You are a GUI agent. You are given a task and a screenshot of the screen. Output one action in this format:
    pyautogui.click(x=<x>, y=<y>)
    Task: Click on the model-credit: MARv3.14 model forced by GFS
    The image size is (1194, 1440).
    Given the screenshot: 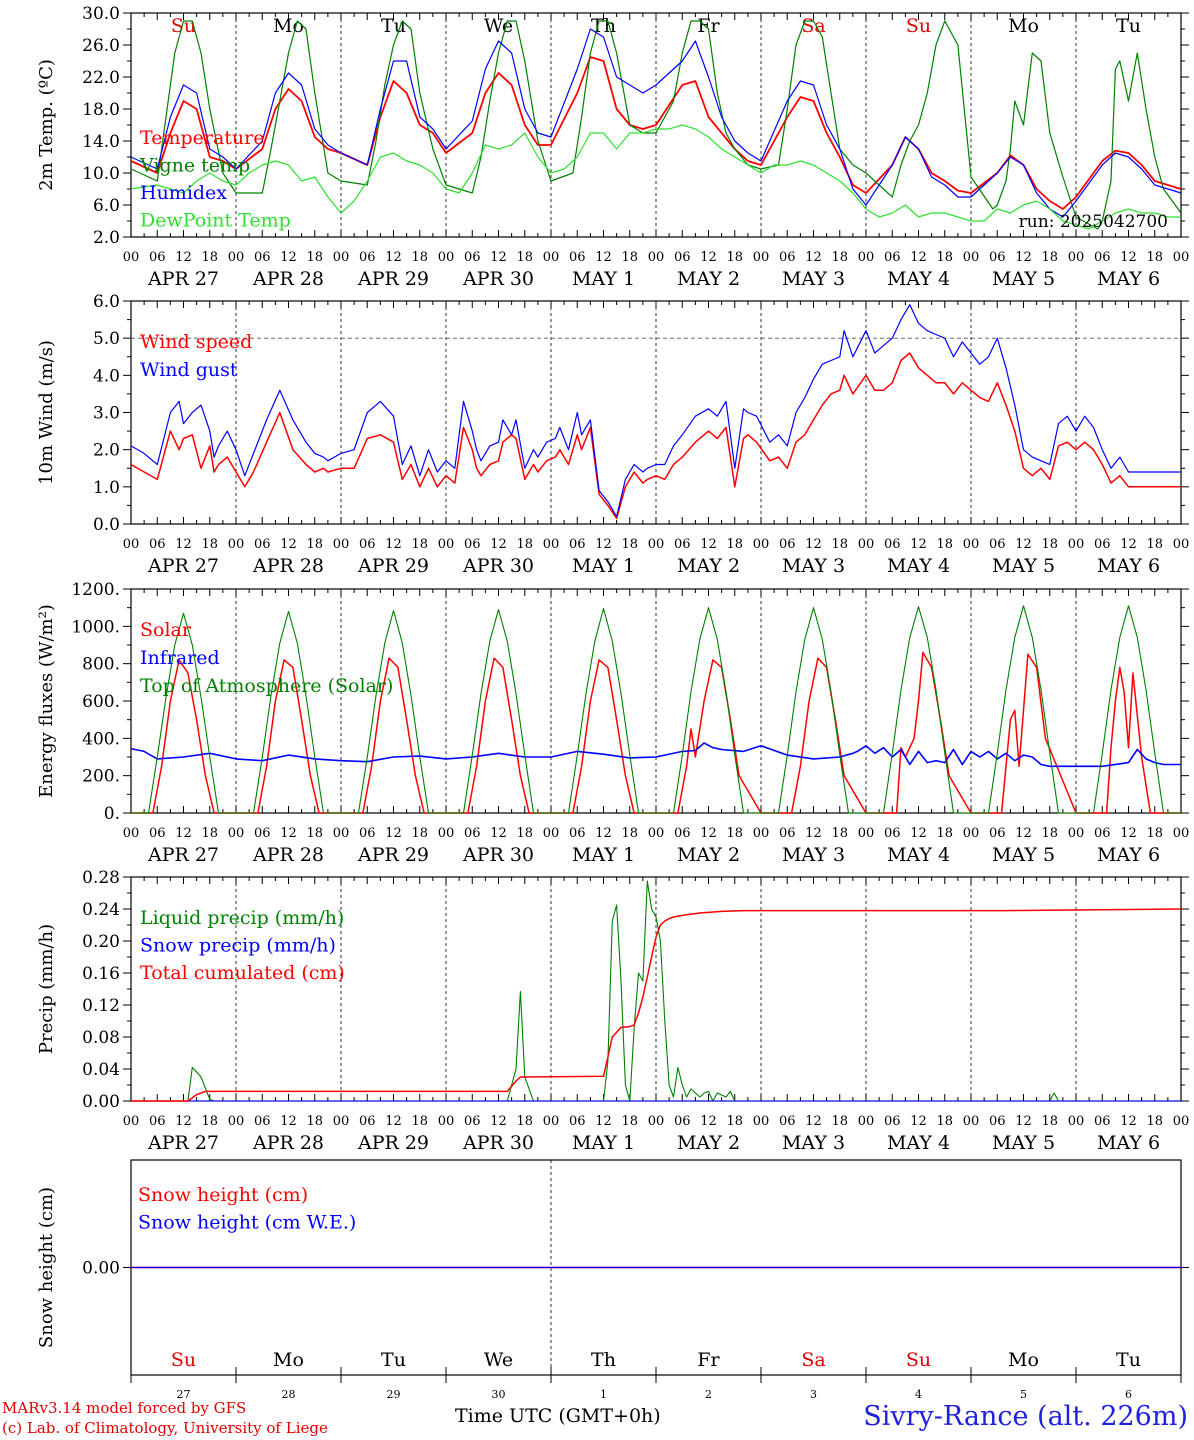 What is the action you would take?
    pyautogui.click(x=124, y=1408)
    